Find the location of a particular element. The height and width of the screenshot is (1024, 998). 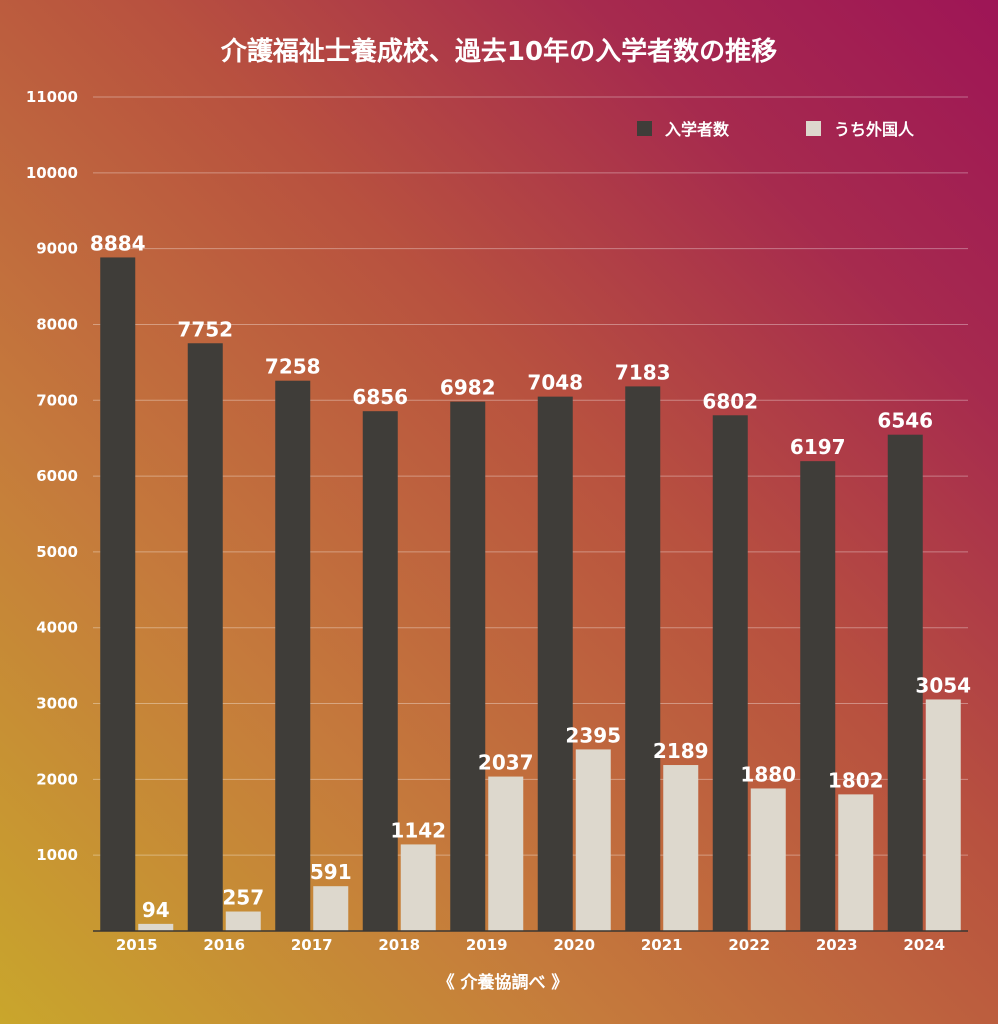

bar-foreign-2021 is located at coordinates (681, 848).